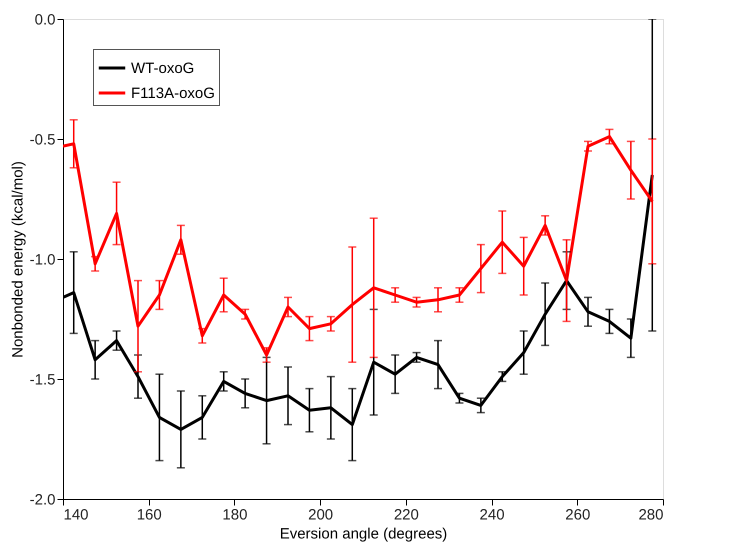 The height and width of the screenshot is (554, 744). I want to click on y-tick-label: -2.0, so click(43, 500).